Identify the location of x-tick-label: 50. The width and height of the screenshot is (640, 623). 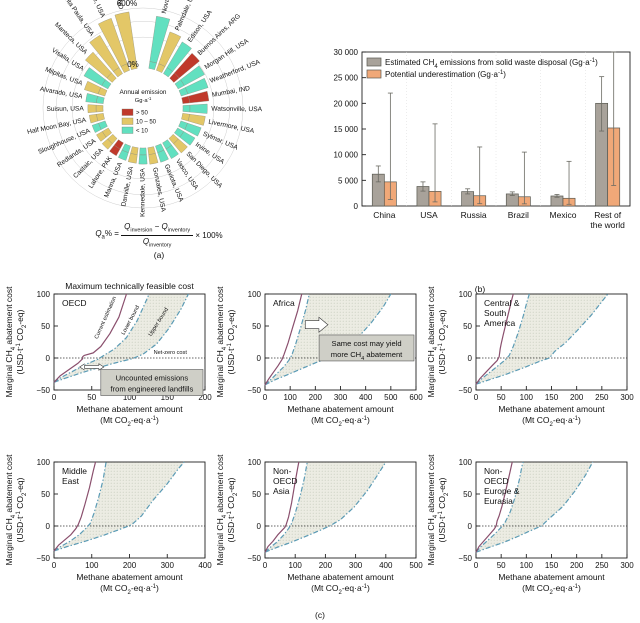
(501, 565).